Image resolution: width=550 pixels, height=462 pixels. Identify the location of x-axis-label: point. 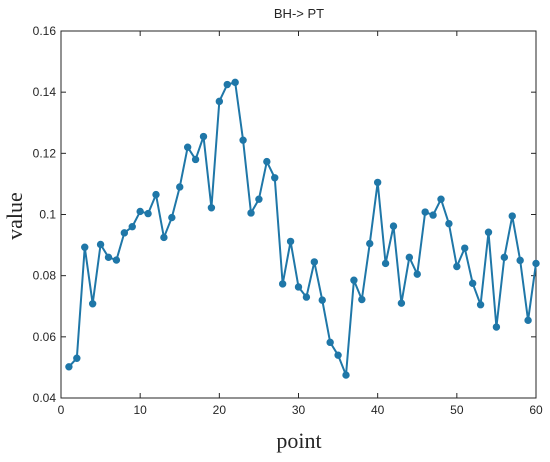
(298, 440).